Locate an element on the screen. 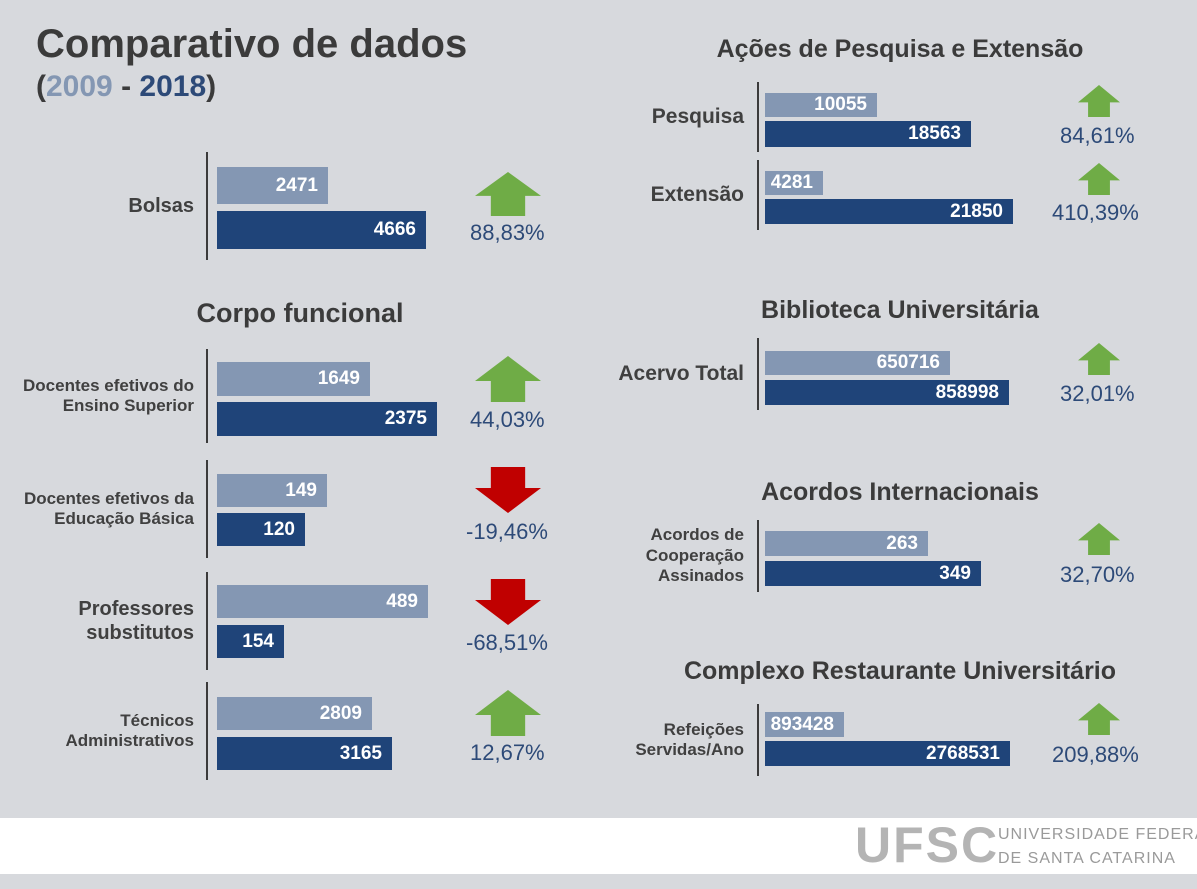 This screenshot has width=1197, height=889. bar-2009-tecnicos-administrativos: 2809 is located at coordinates (294, 713).